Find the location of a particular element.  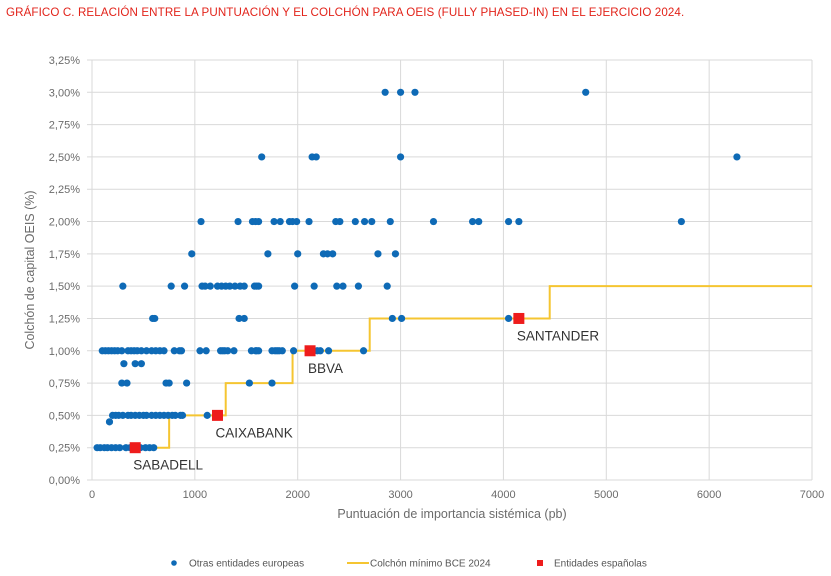

x-tick-label: 0 is located at coordinates (92, 495).